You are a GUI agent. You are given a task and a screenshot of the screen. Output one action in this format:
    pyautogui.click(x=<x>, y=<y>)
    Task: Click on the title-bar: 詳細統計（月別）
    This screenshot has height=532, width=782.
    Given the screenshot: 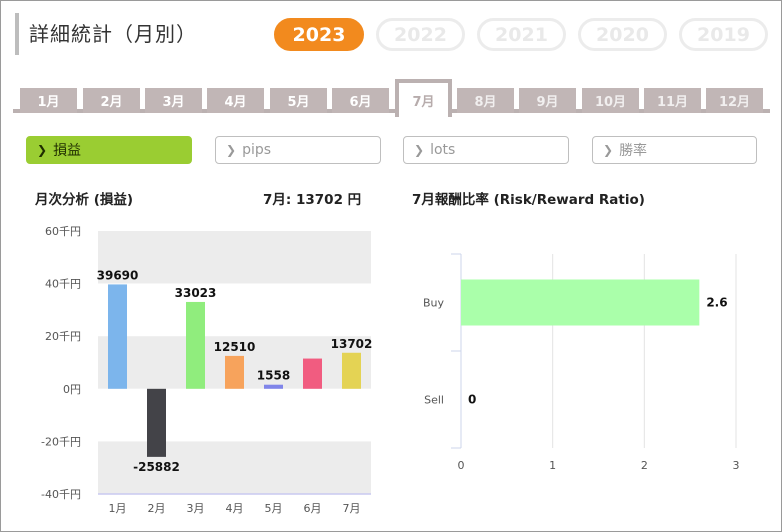 What is the action you would take?
    pyautogui.click(x=106, y=34)
    